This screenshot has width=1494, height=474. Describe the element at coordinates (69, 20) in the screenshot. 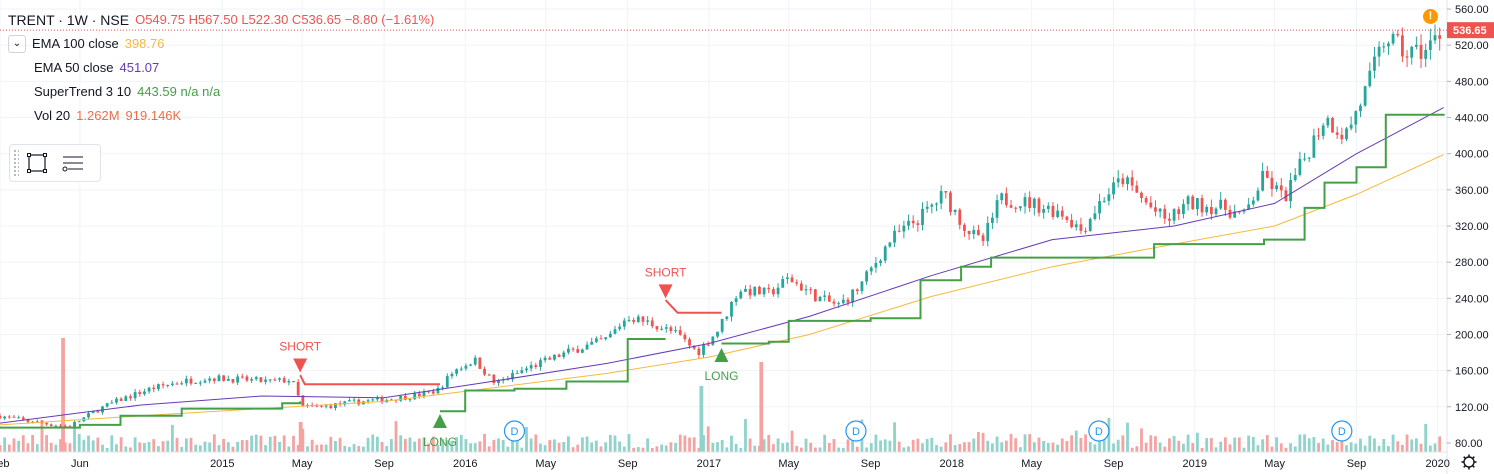

I see `symbol-title: TRENT · 1W · NSE` at that location.